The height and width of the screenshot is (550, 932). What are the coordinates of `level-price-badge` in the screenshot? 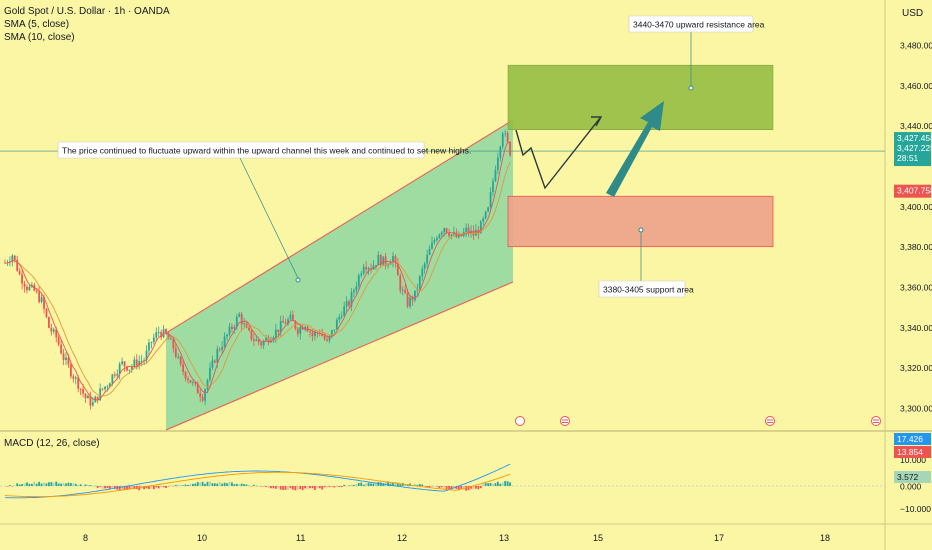 It's located at (912, 191).